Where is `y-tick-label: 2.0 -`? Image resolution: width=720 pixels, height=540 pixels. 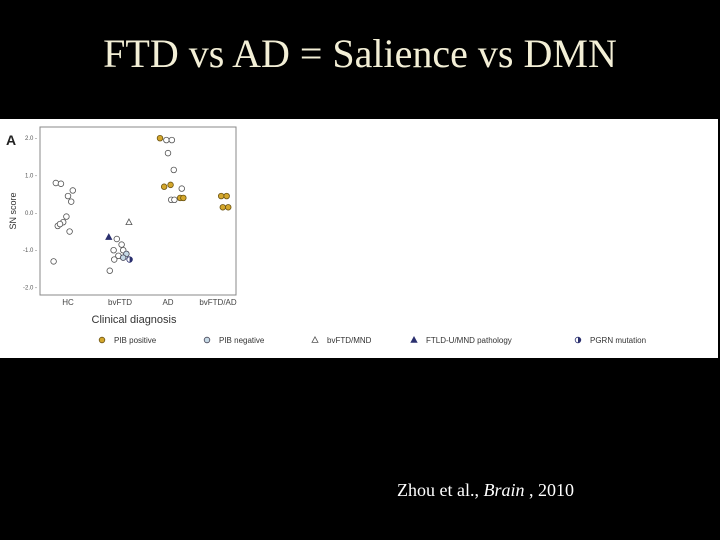
y-tick-label: 2.0 - is located at coordinates (31, 139).